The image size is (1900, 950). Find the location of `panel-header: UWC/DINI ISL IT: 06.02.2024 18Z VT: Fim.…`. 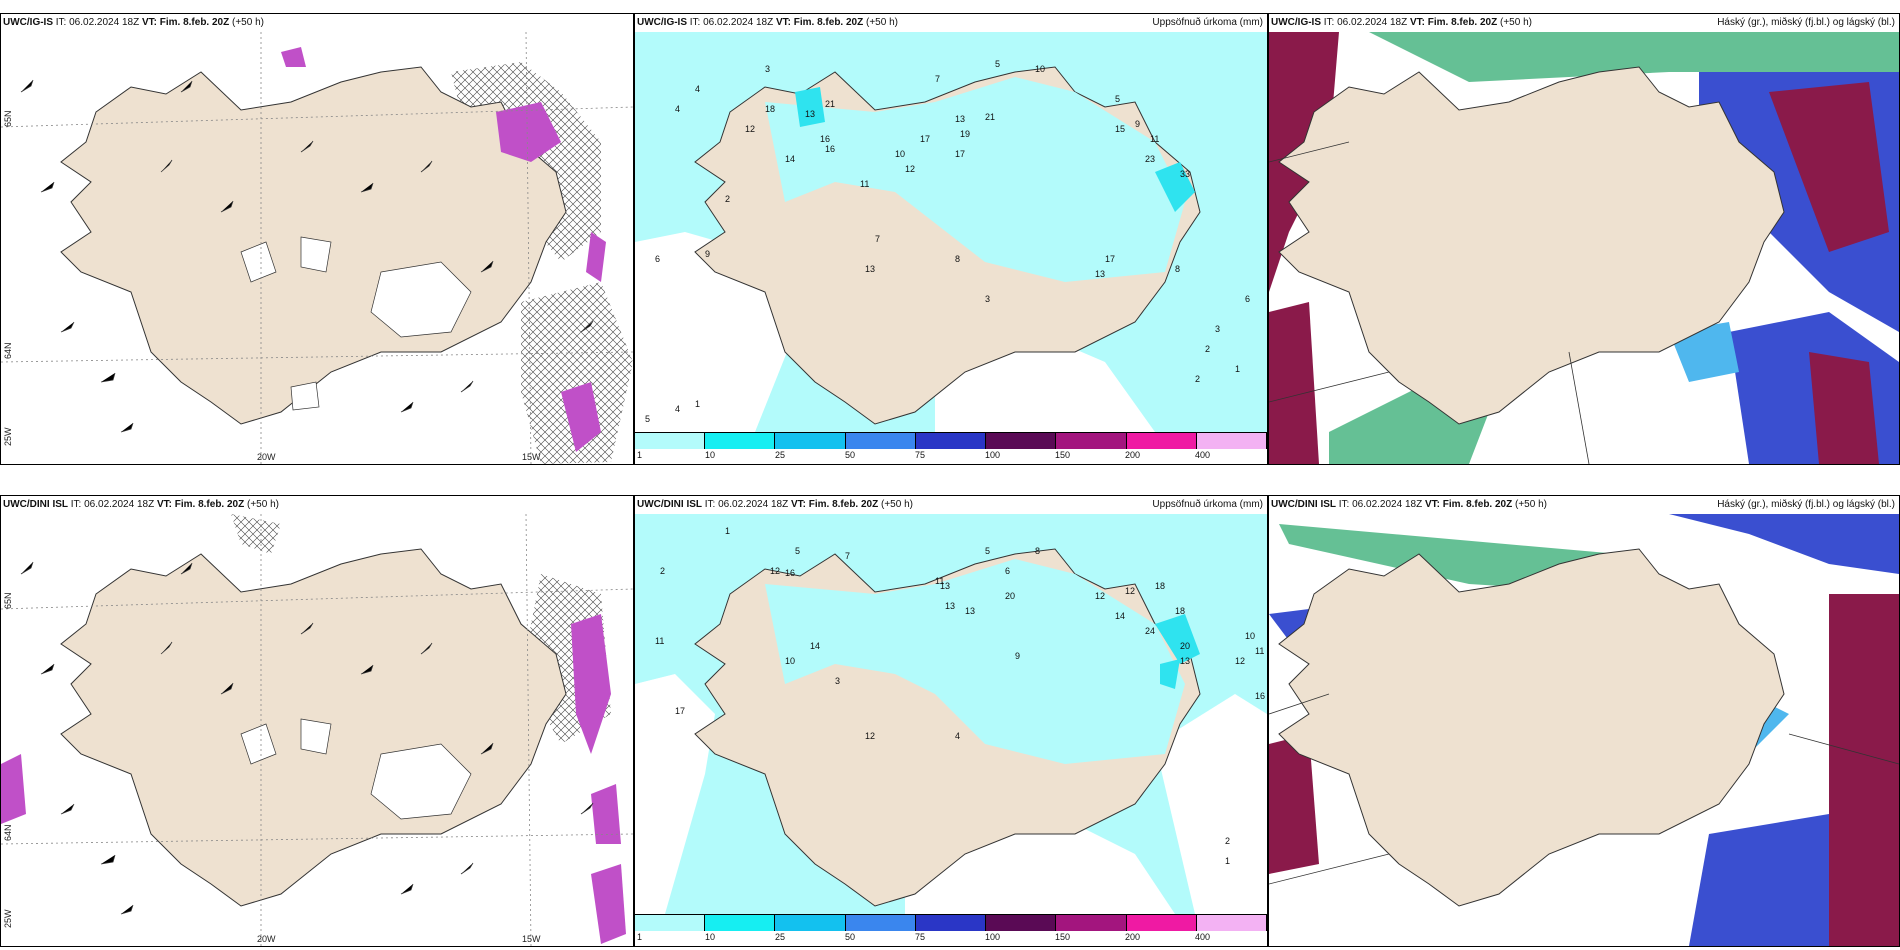

panel-header: UWC/DINI ISL IT: 06.02.2024 18Z VT: Fim.… is located at coordinates (775, 504).